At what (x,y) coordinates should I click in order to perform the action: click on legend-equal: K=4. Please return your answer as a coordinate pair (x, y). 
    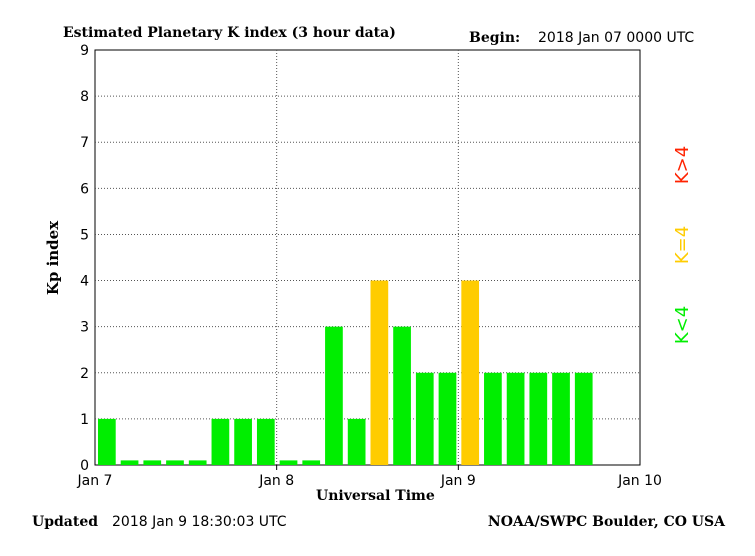
    Looking at the image, I should click on (682, 245).